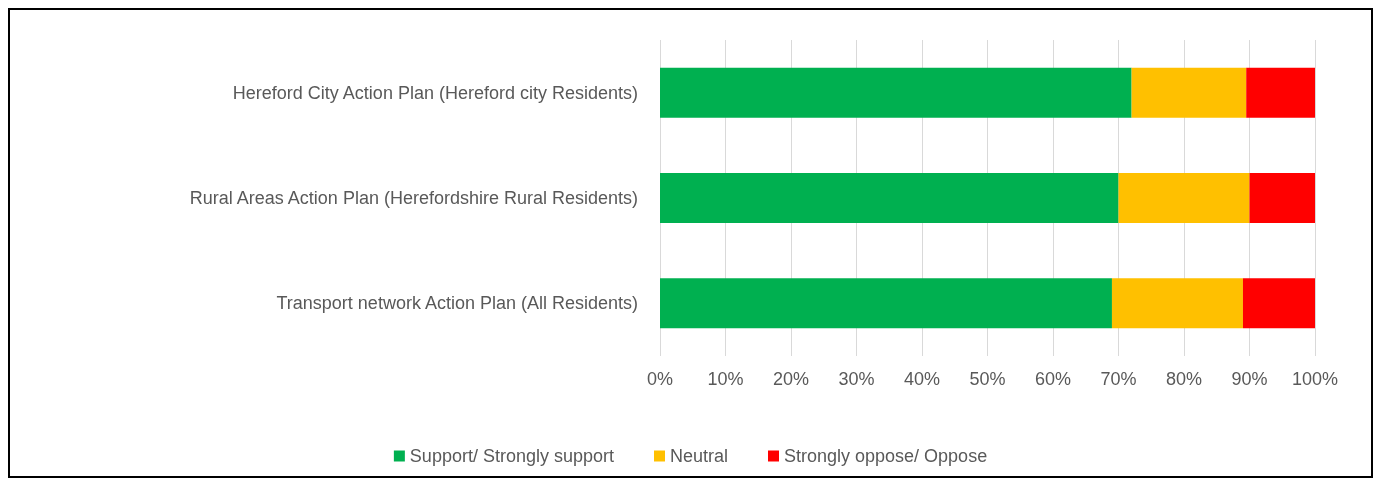  Describe the element at coordinates (791, 379) in the screenshot. I see `x-tick-label: 20%` at that location.